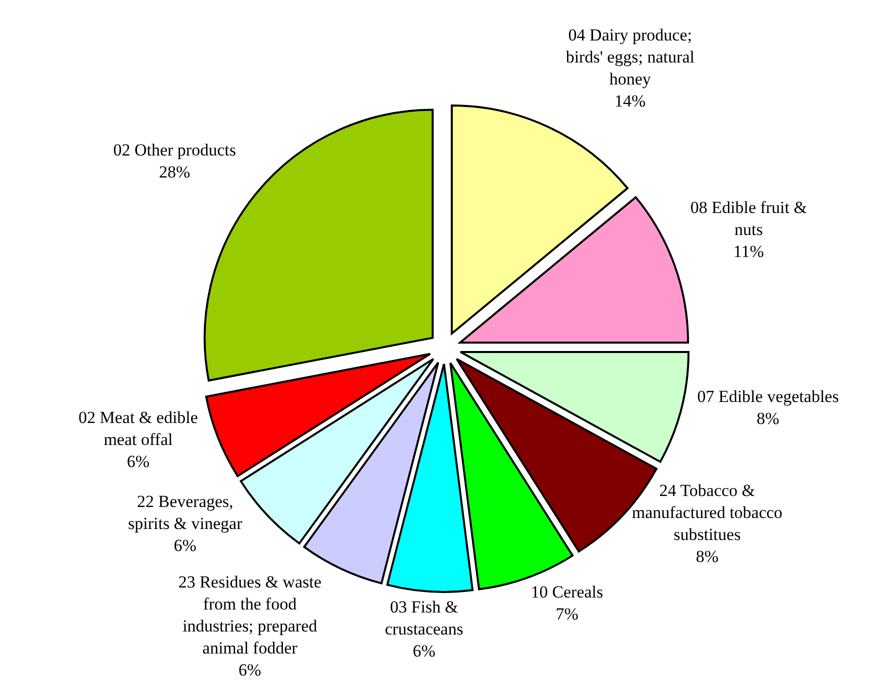 This screenshot has height=693, width=872. Describe the element at coordinates (630, 56) in the screenshot. I see `slice-label: 04 Dairy produce; birds' eggs; natural honey` at that location.